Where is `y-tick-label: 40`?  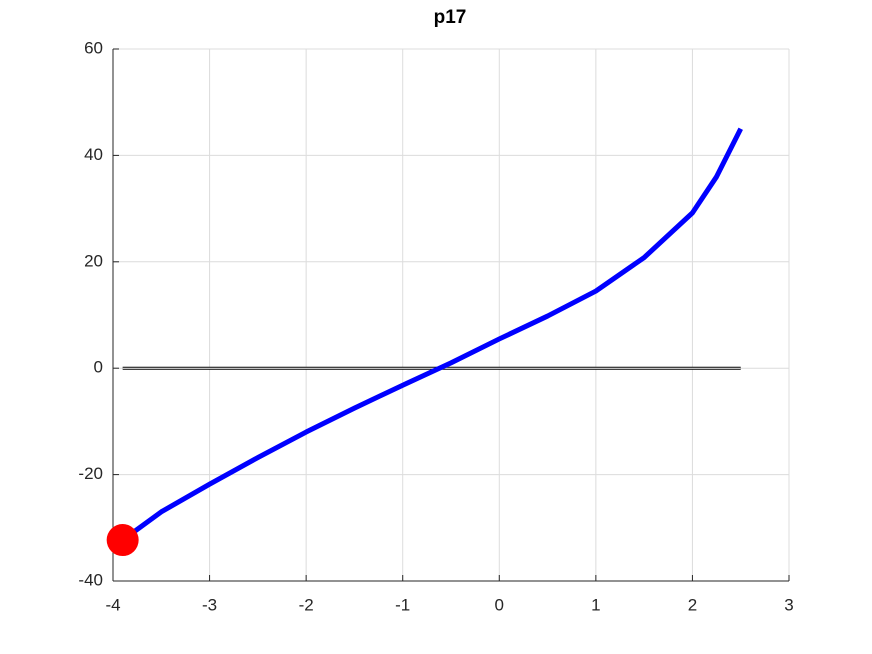
y-tick-label: 40 is located at coordinates (93, 154).